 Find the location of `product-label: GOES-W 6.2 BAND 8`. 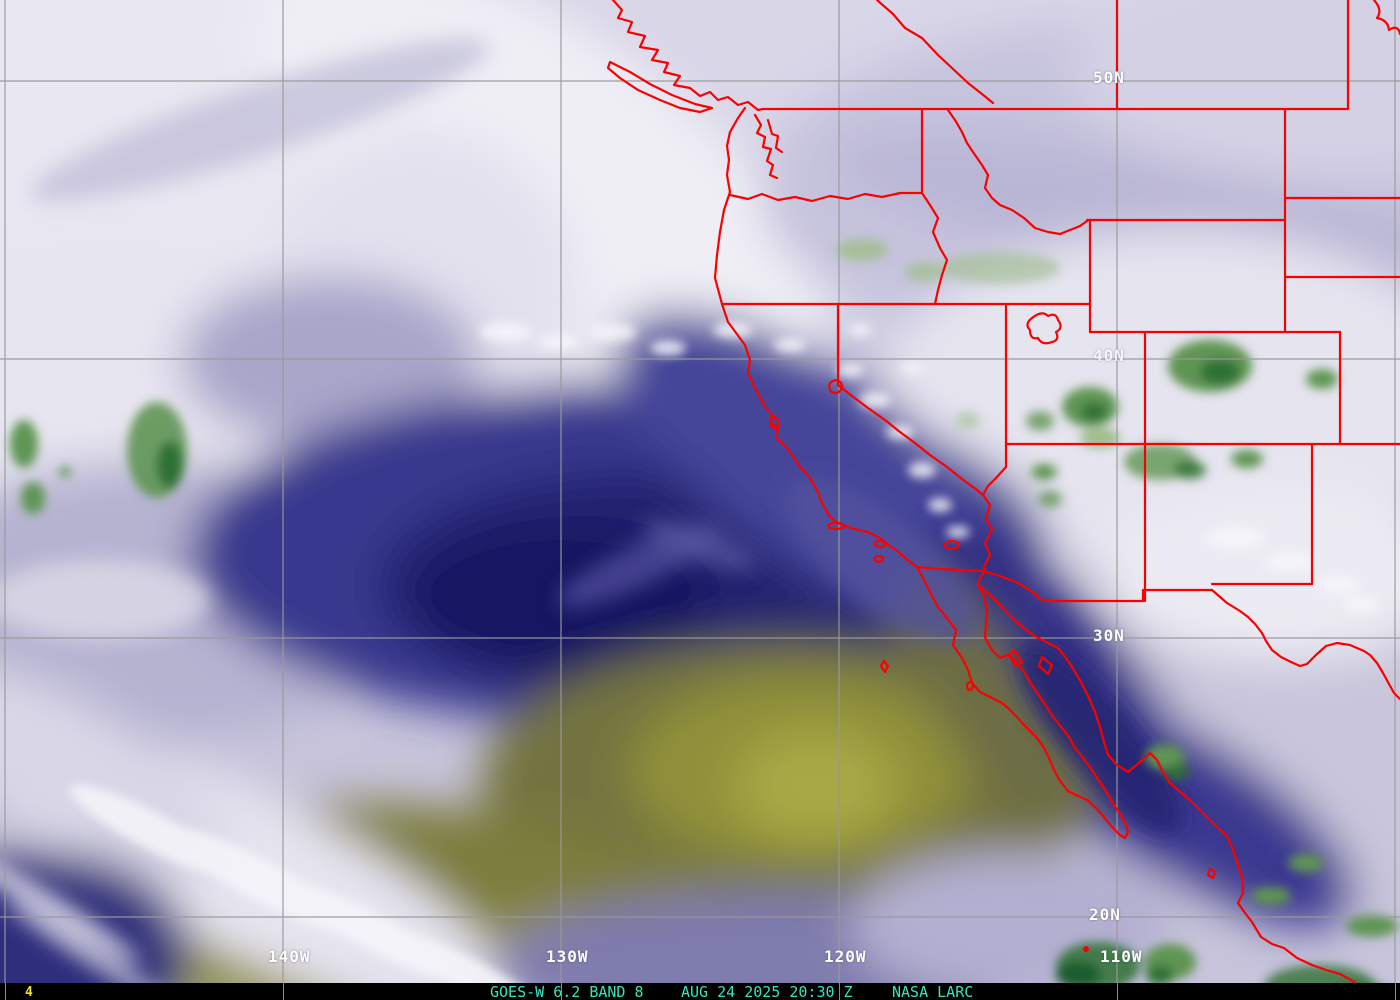

product-label: GOES-W 6.2 BAND 8 is located at coordinates (567, 991).